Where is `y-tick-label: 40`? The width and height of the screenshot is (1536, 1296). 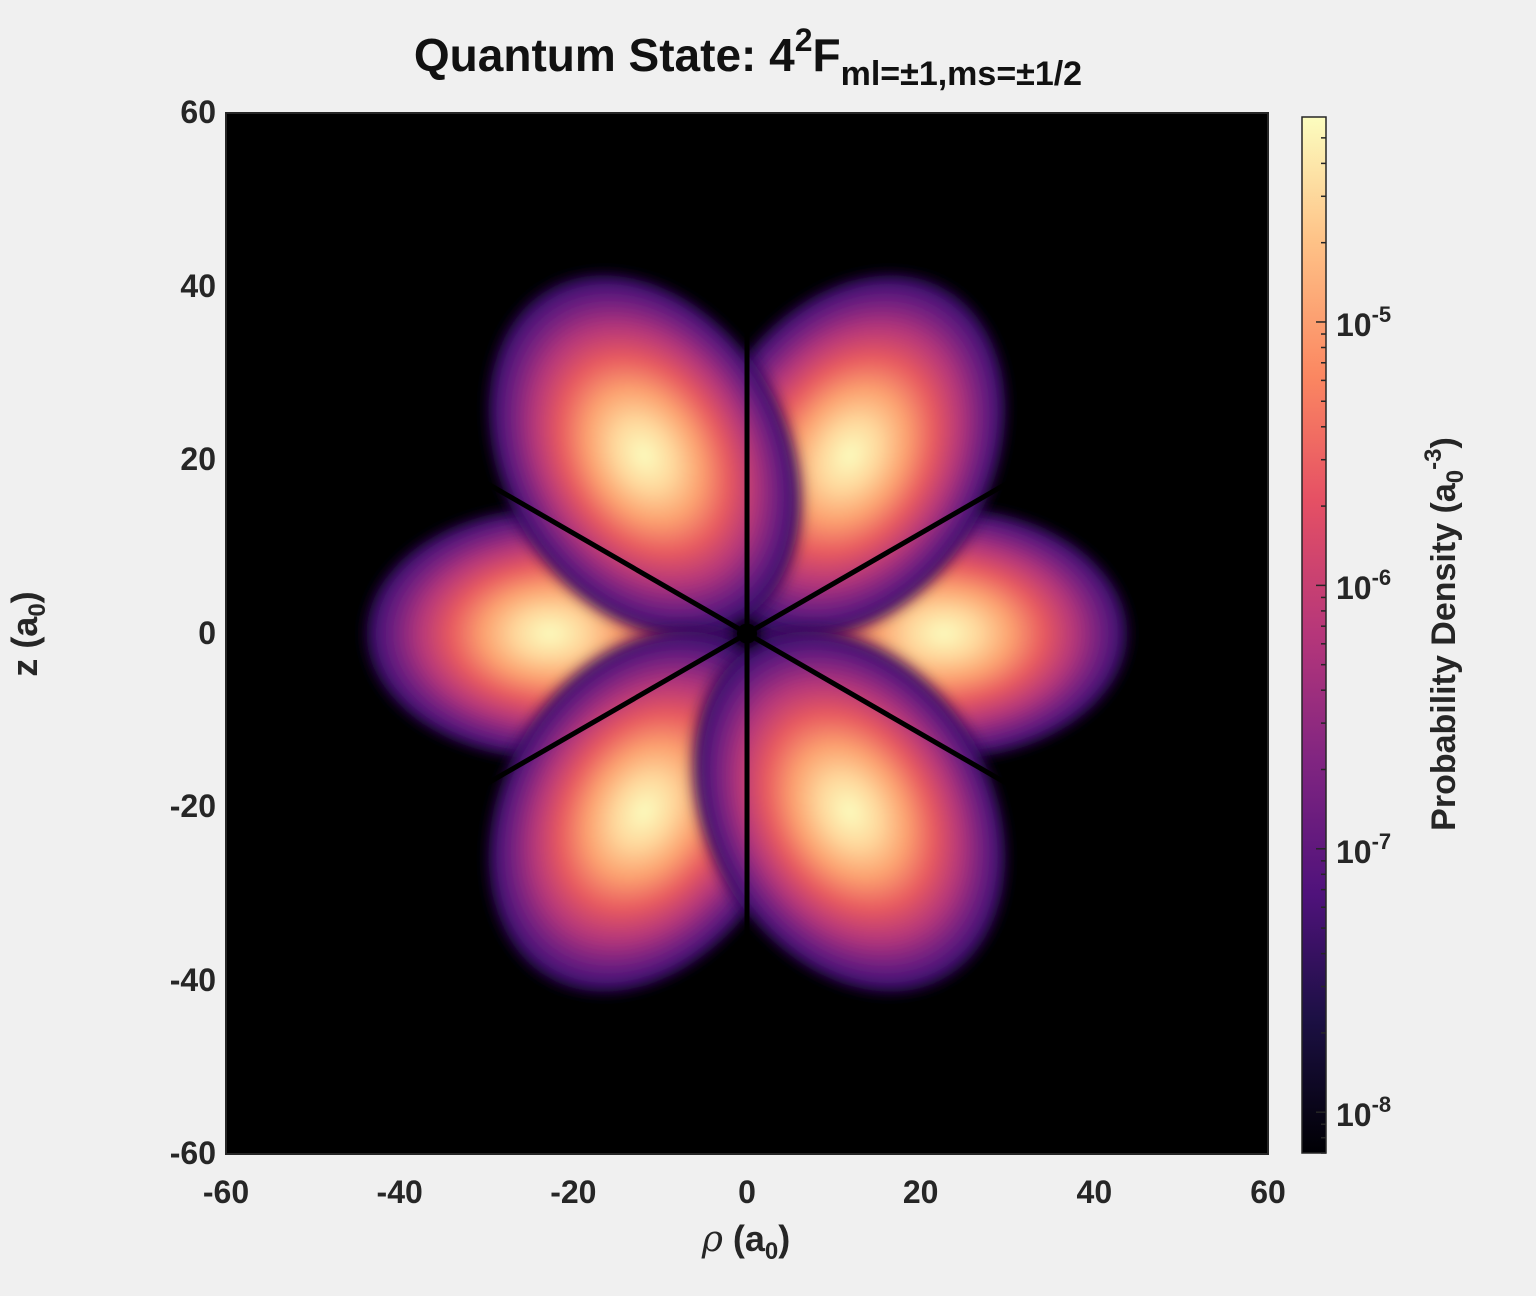
y-tick-label: 40 is located at coordinates (198, 285).